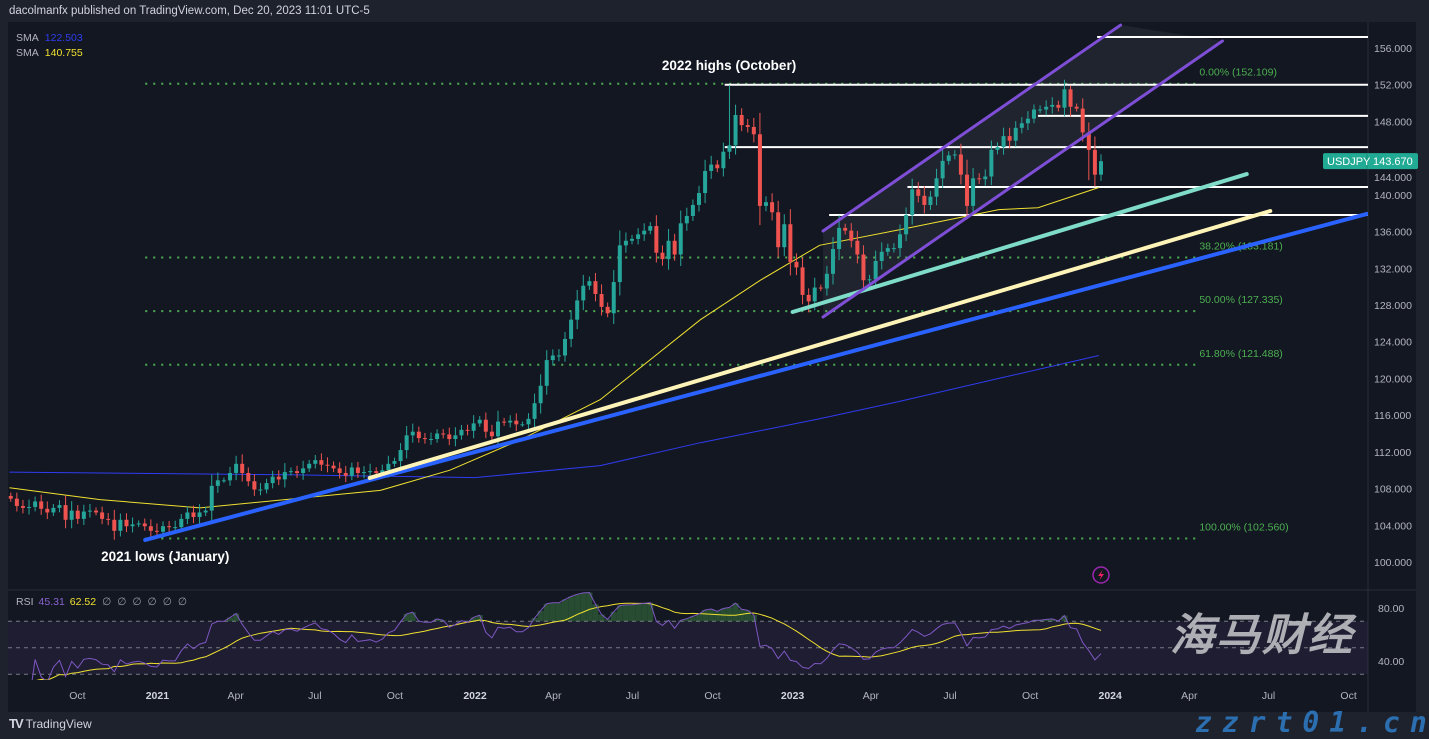 This screenshot has height=739, width=1429. What do you see at coordinates (49, 38) in the screenshot?
I see `sma-long-legend: SMA 122.503` at bounding box center [49, 38].